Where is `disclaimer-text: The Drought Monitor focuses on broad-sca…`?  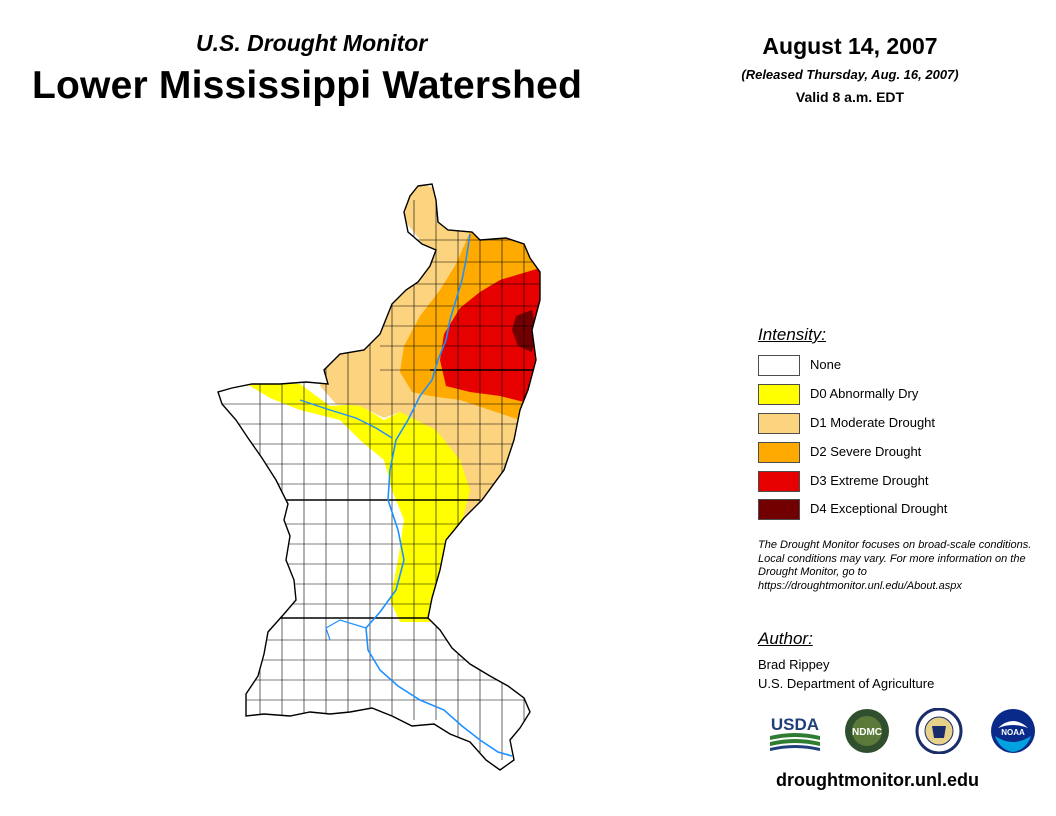 disclaimer-text: The Drought Monitor focuses on broad-sca… is located at coordinates (895, 565).